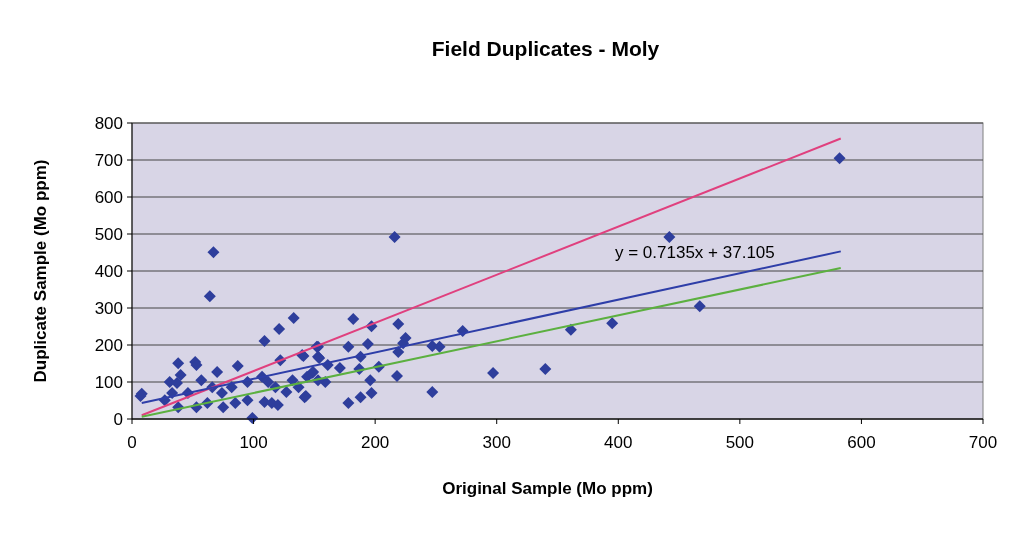 The image size is (1011, 536). Describe the element at coordinates (695, 252) in the screenshot. I see `annotation: y = 0.7135x + 37.105` at that location.